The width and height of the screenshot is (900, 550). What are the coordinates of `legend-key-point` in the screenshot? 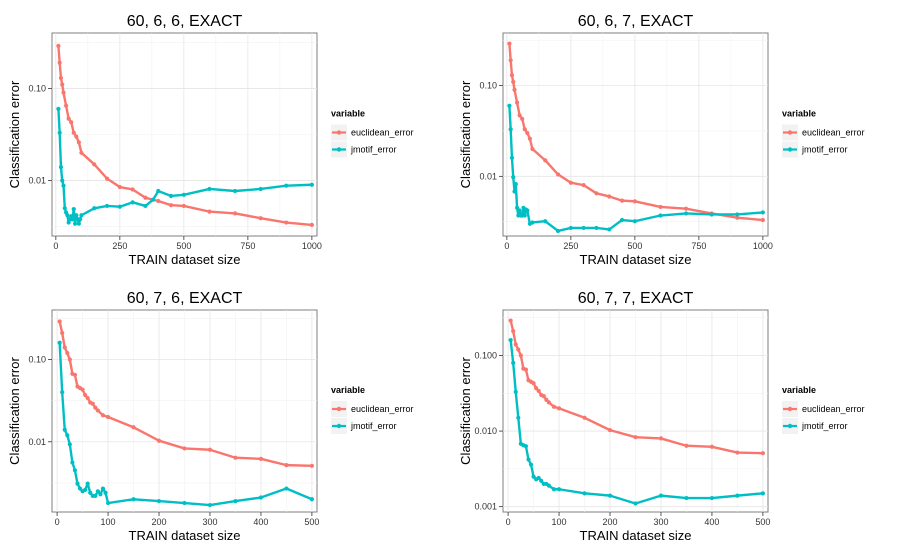 It's located at (790, 426).